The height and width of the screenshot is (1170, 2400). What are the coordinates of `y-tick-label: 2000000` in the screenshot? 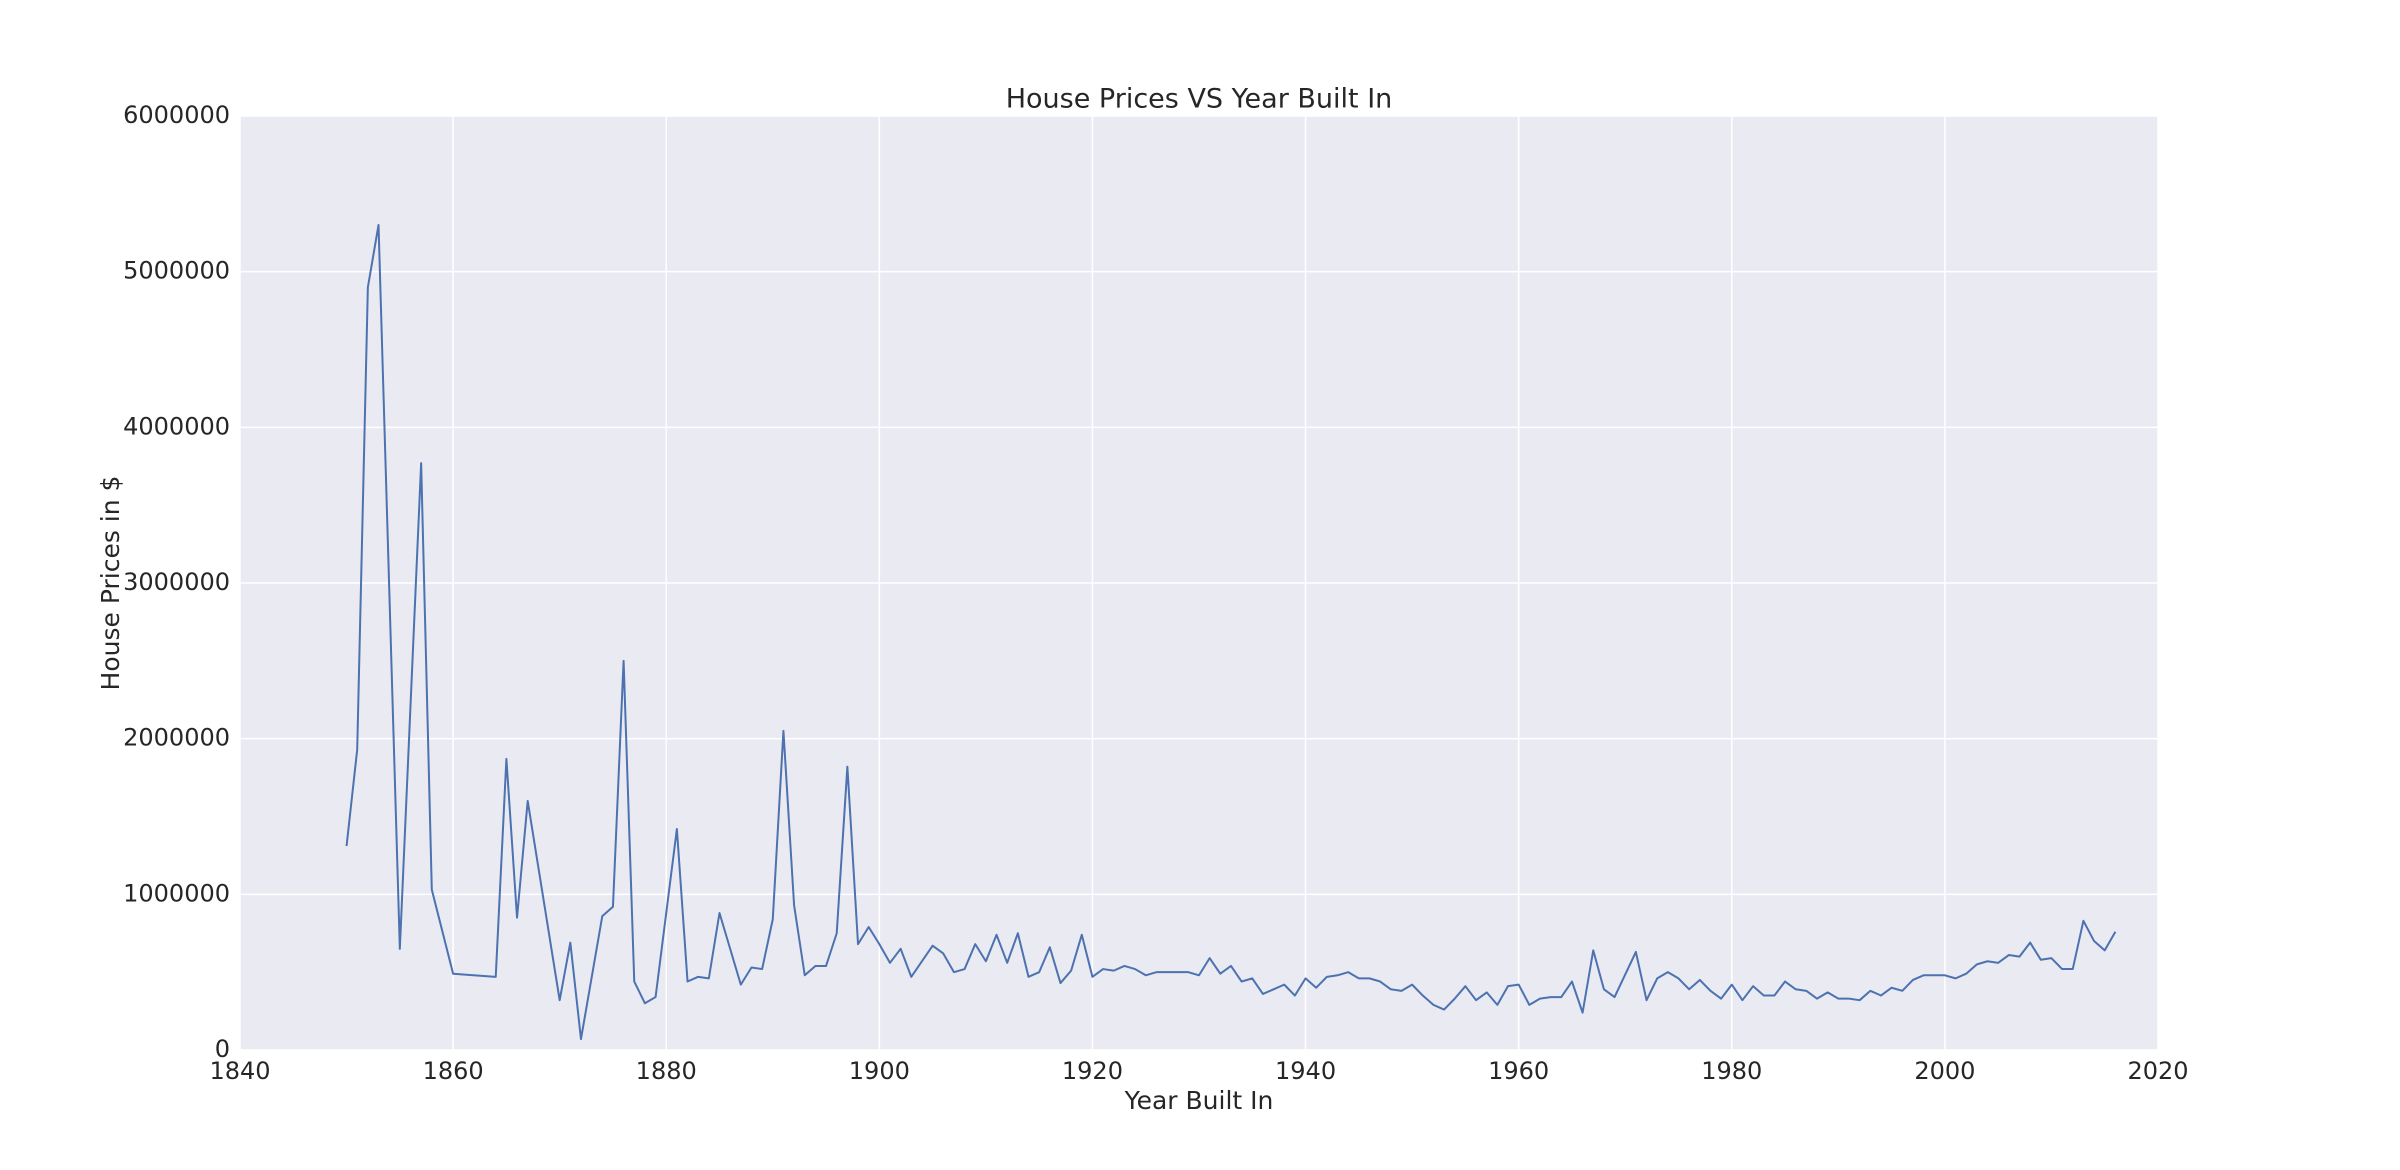 It's located at (176, 738).